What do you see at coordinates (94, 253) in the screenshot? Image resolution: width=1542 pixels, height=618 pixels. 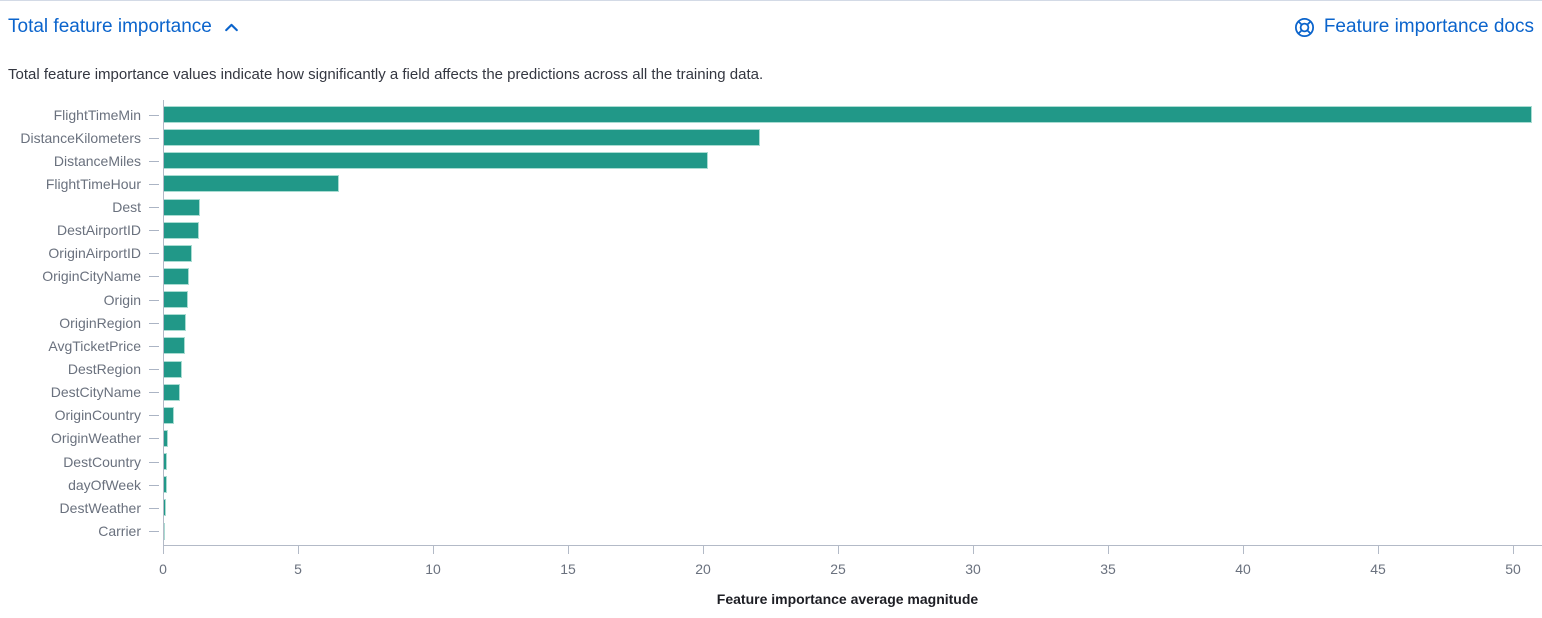 I see `y-axis-label: OriginAirportID` at bounding box center [94, 253].